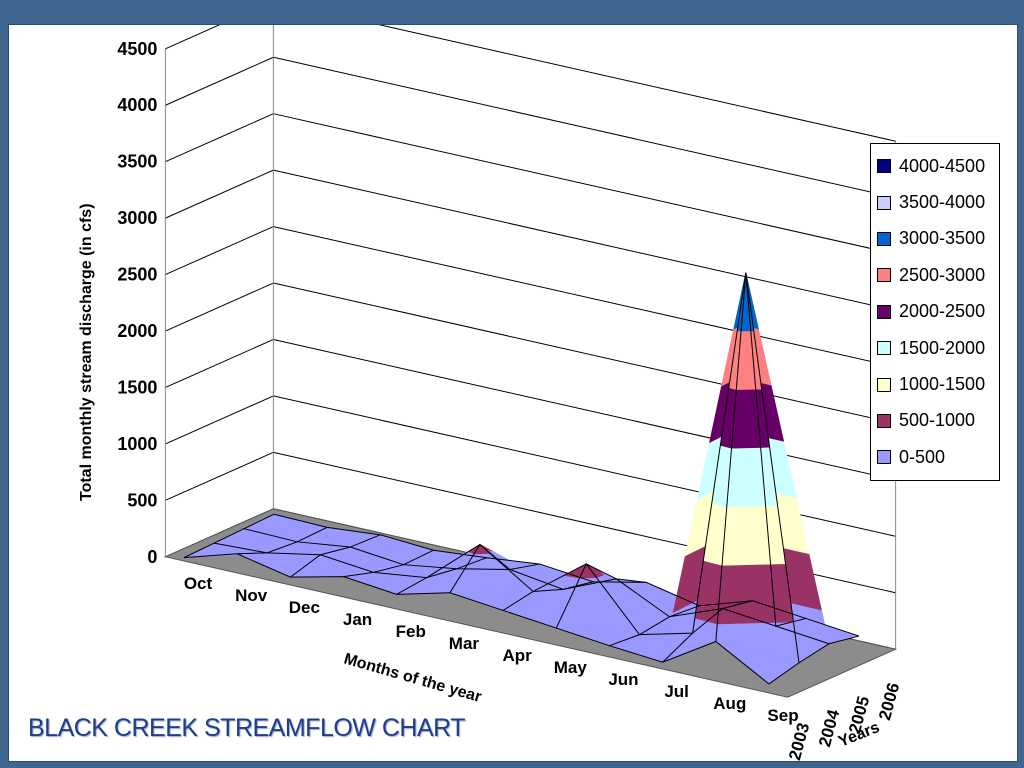  I want to click on slide-title: BLACK CREEK STREAMFLOW CHART, so click(247, 728).